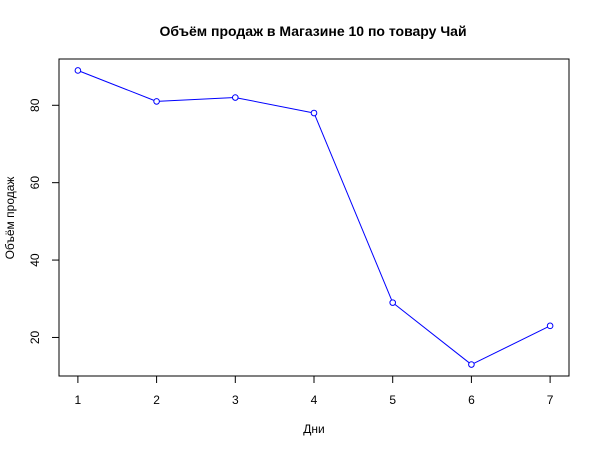 The width and height of the screenshot is (600, 450). What do you see at coordinates (550, 400) in the screenshot?
I see `x-tick-label: 7` at bounding box center [550, 400].